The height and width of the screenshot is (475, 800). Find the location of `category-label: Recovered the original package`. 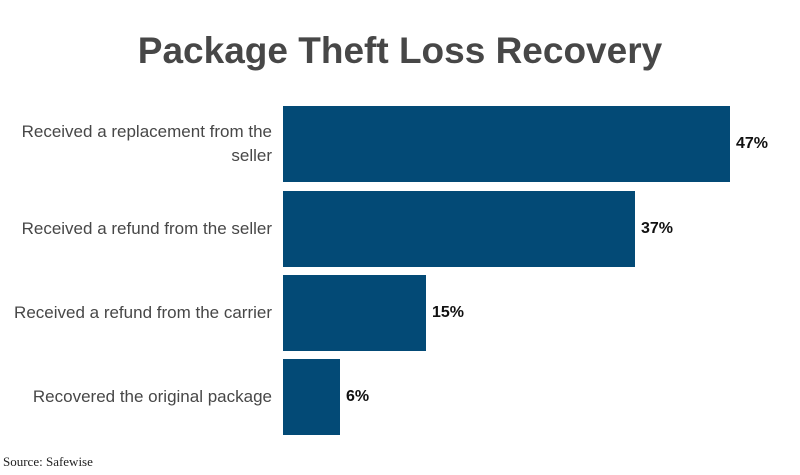

category-label: Recovered the original package is located at coordinates (136, 397).